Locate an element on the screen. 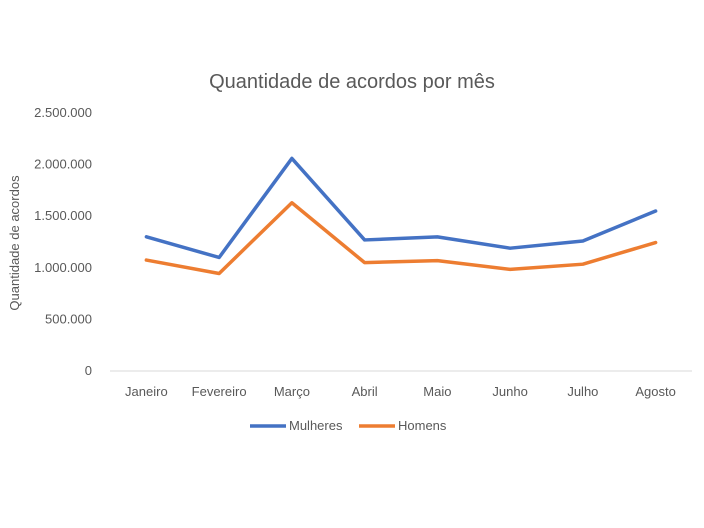 The image size is (704, 528). y-tick-label: 2.500.000 is located at coordinates (63, 112).